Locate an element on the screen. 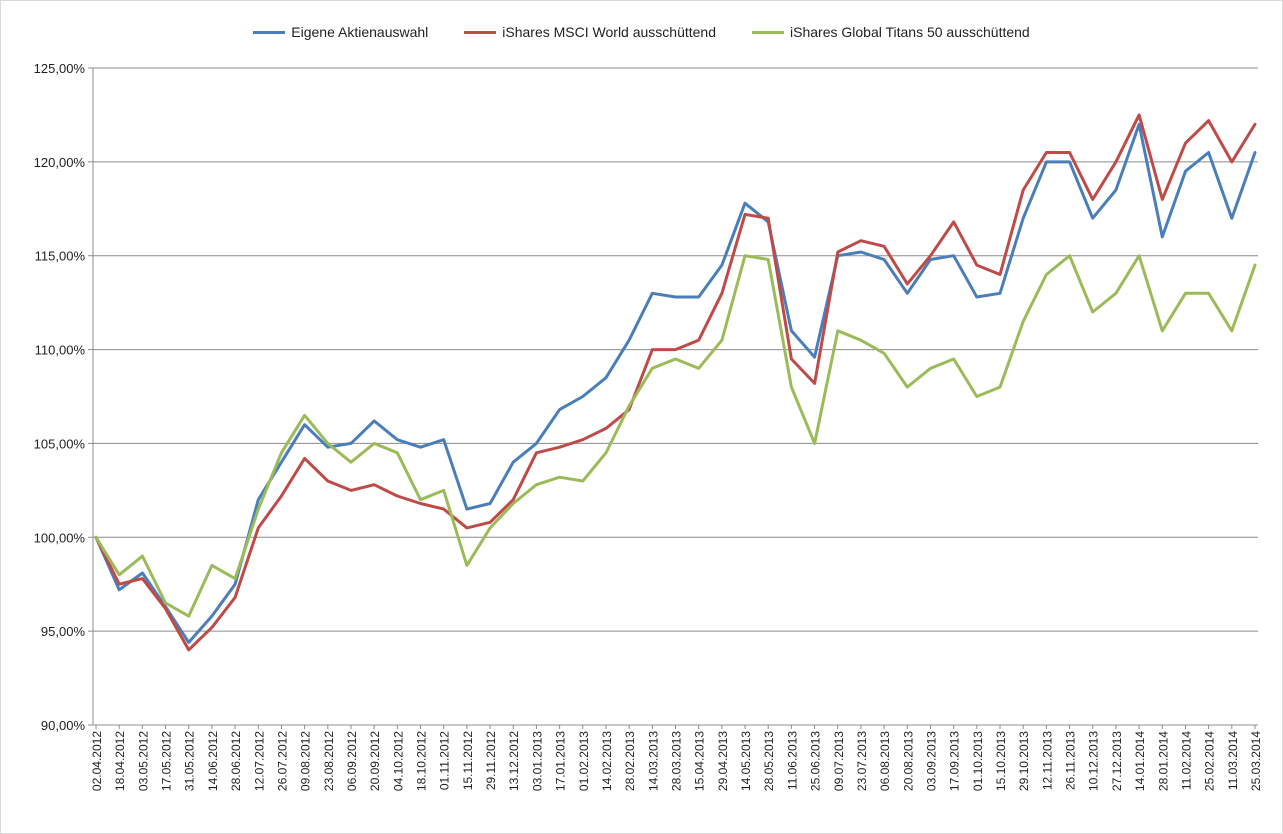  x-tick-label: 18.10.2012 is located at coordinates (422, 761).